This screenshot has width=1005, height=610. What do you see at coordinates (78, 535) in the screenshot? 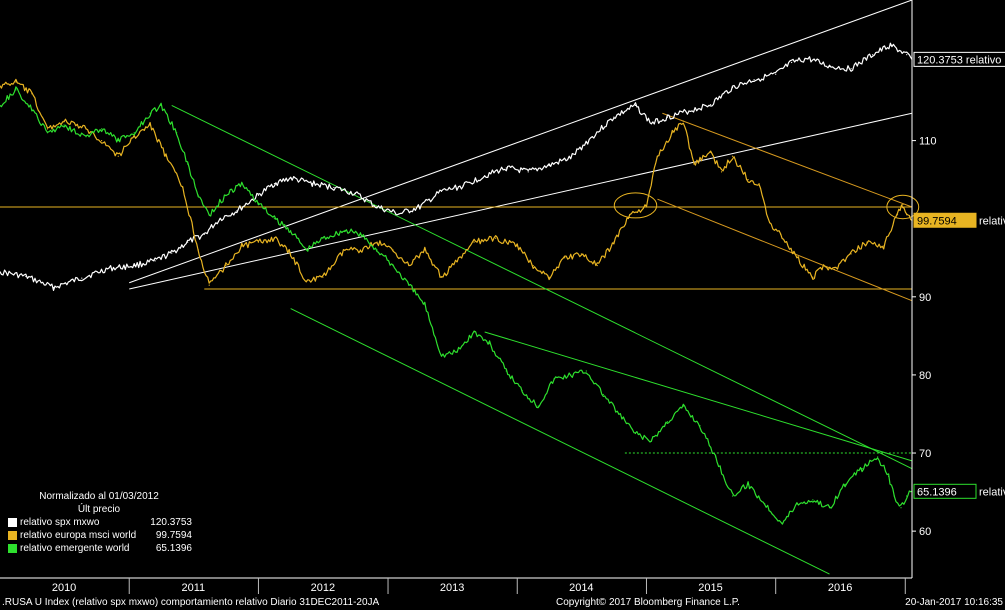
I see `legend-label-europa: relativo europa msci world` at bounding box center [78, 535].